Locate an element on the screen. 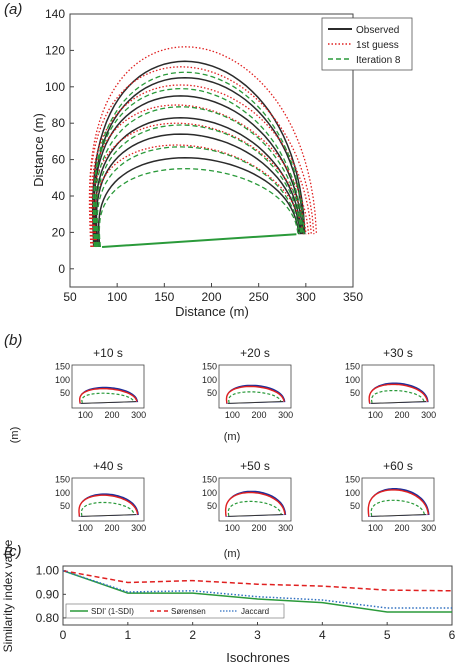  small-panel-title: +50 s is located at coordinates (255, 466).